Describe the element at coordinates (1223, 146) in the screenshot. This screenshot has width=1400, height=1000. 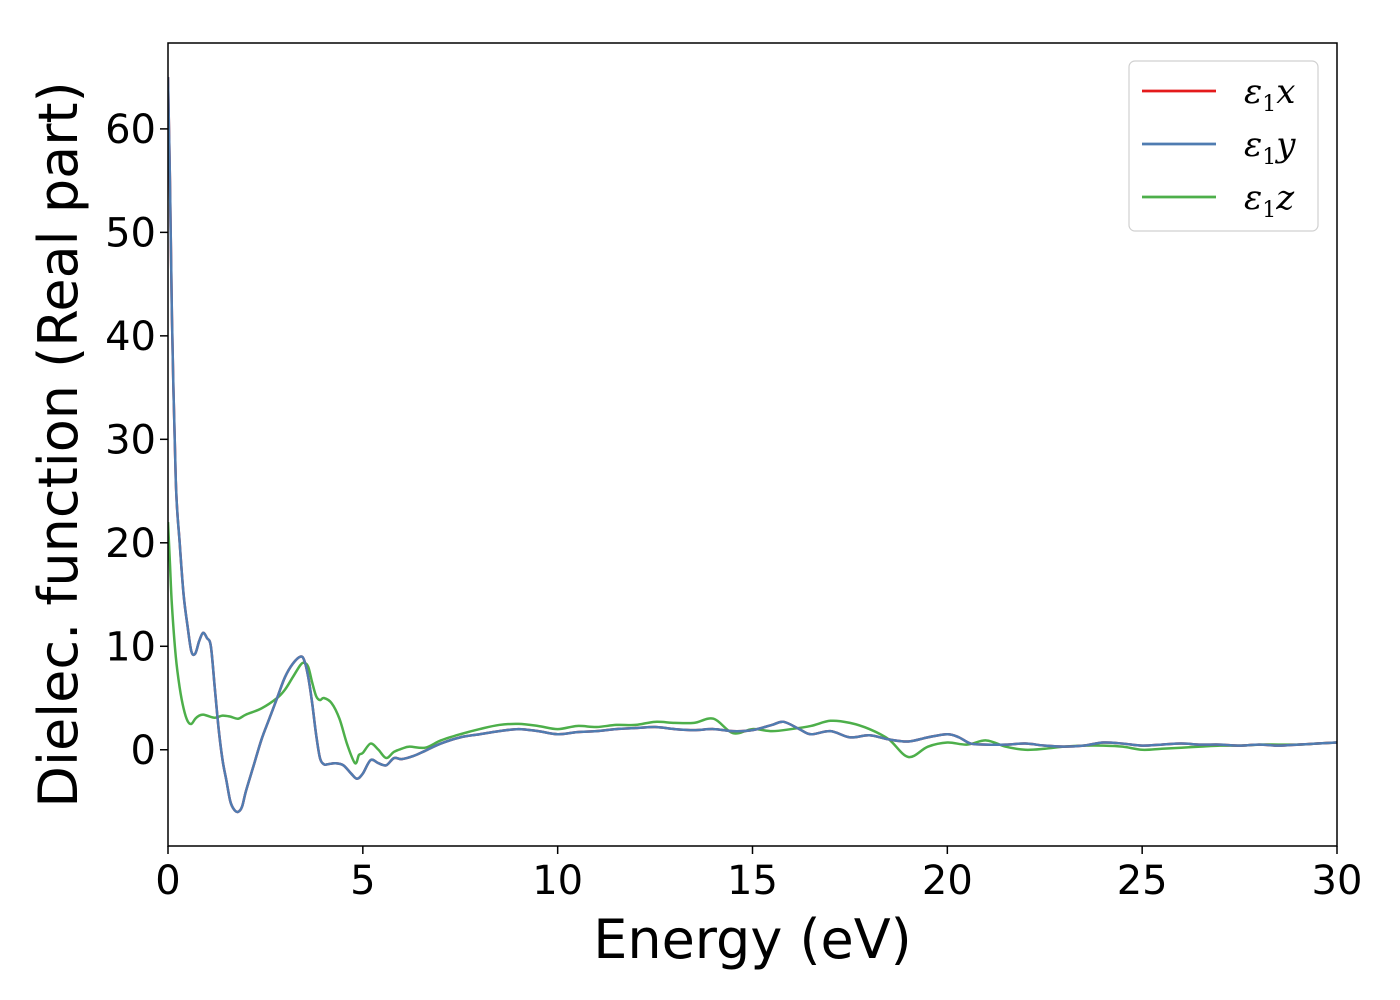
I see `legend-box` at that location.